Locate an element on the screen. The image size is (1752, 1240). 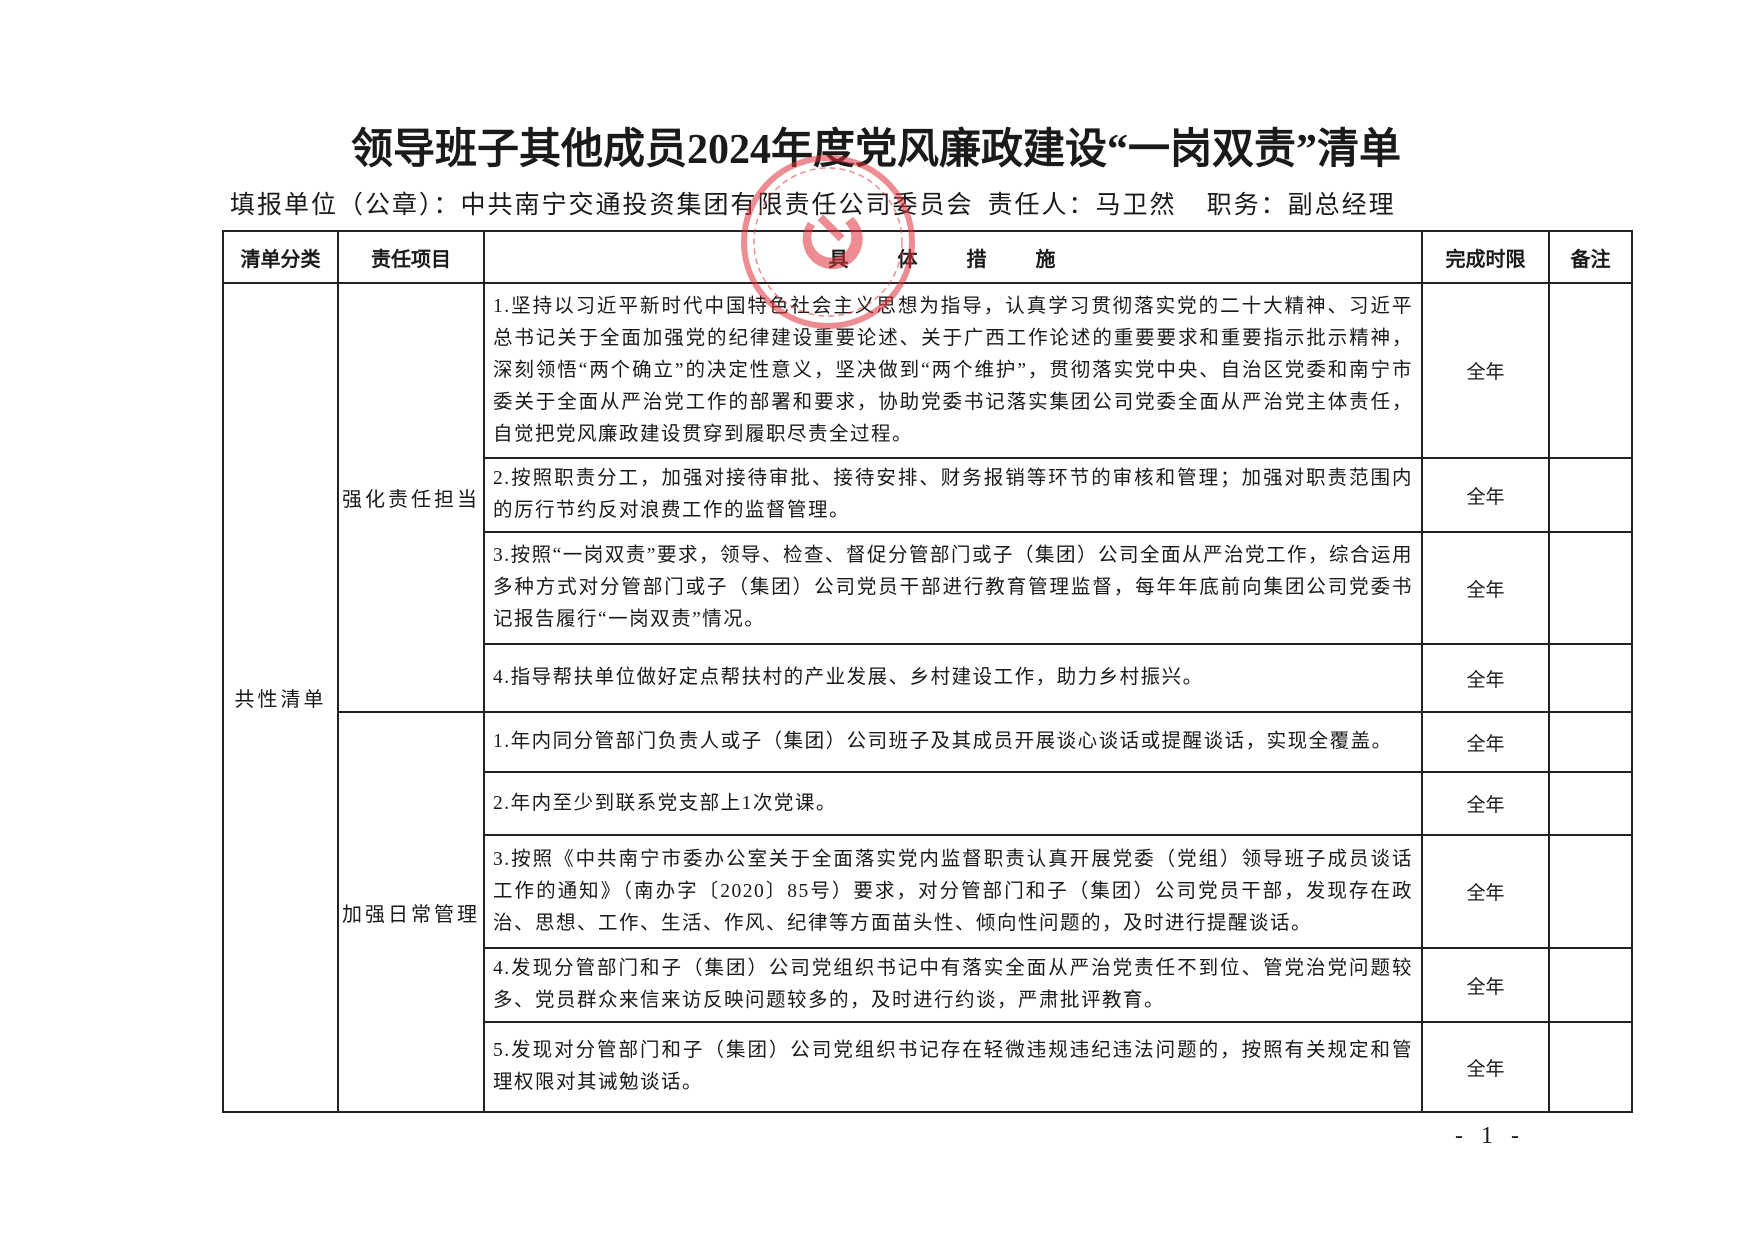
header-row: 清单分类 责任项目 具 体 措 施 完成时限 备注 is located at coordinates (927, 257).